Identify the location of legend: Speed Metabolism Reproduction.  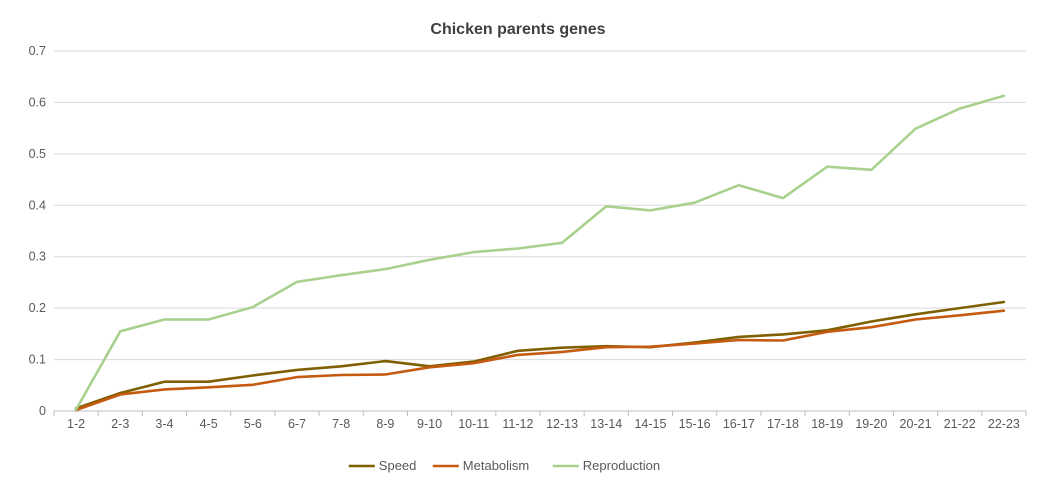
(504, 465).